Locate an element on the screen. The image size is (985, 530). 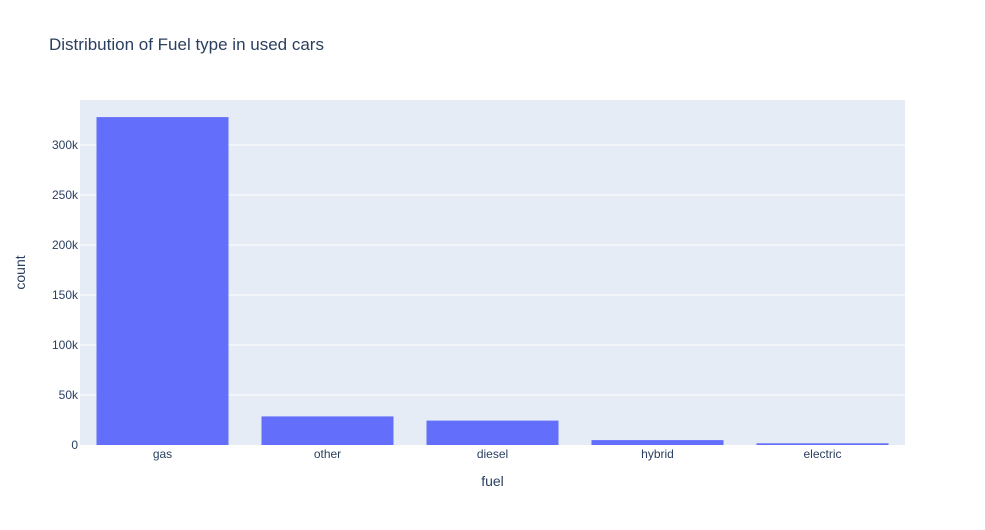
x-tick-label: hybrid is located at coordinates (657, 454).